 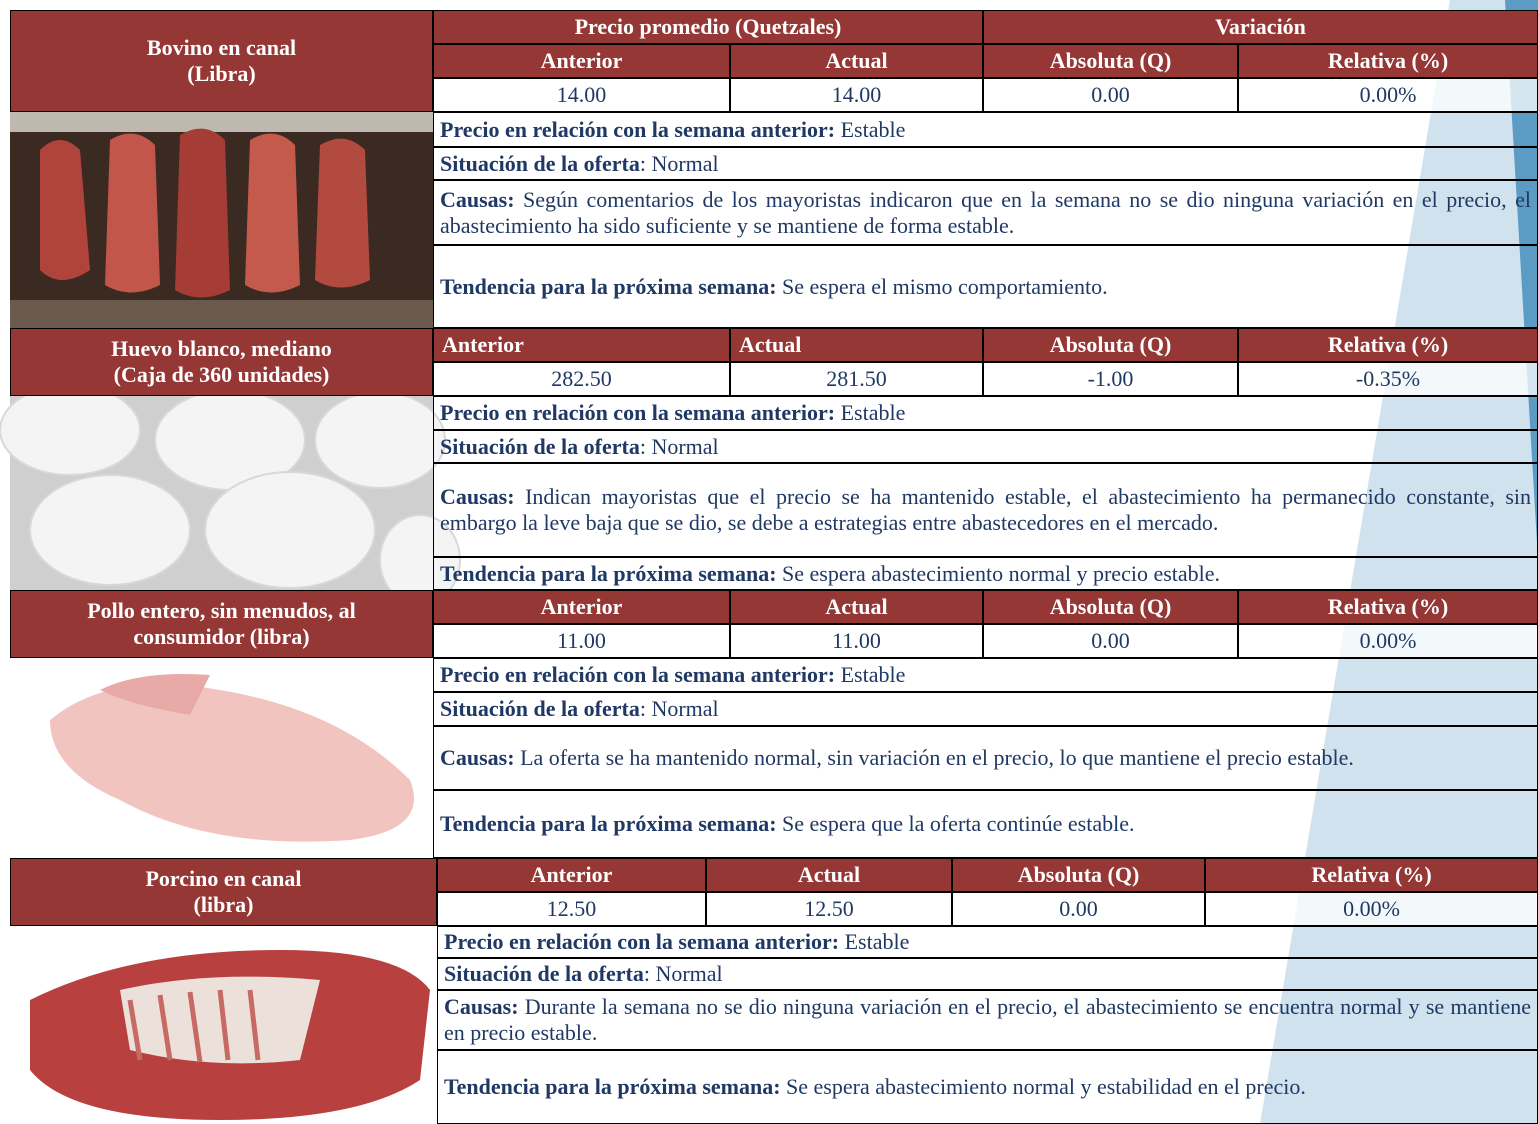 I want to click on product-name: Porcino en canal (libra), so click(x=223, y=892).